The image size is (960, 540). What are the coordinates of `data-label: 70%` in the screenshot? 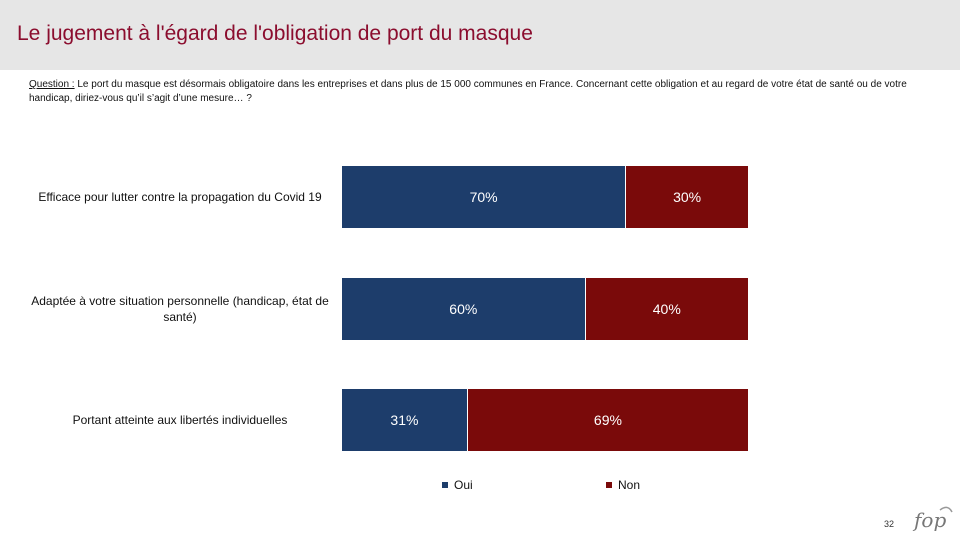 It's located at (483, 197).